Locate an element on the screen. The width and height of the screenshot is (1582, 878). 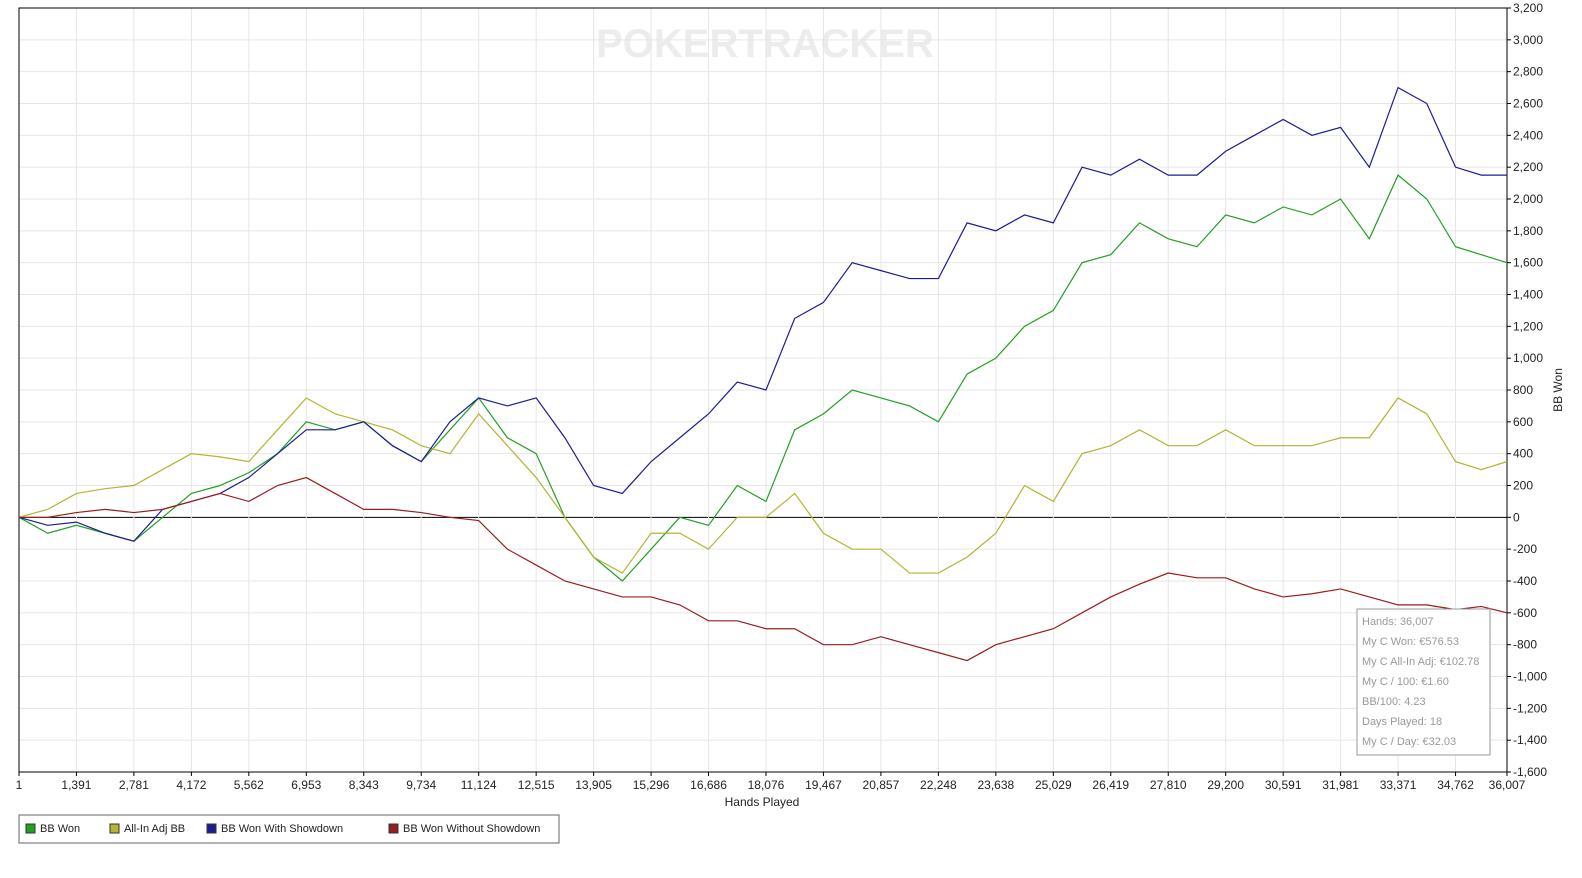
y-tick-label: 800 is located at coordinates (1523, 390).